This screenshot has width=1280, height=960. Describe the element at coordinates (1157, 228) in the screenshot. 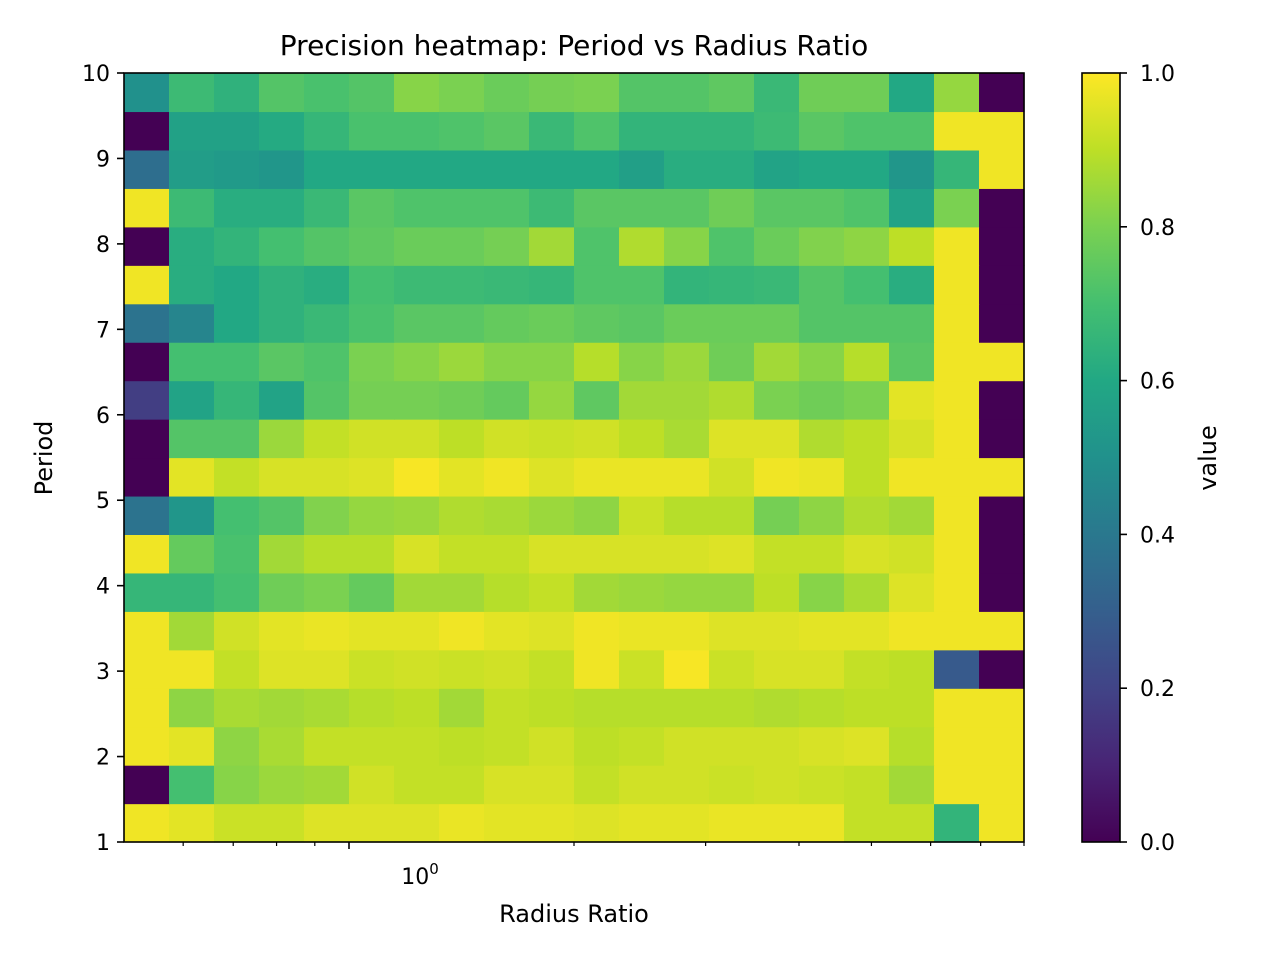

I see `colorbar-tick-label: 0.8` at that location.